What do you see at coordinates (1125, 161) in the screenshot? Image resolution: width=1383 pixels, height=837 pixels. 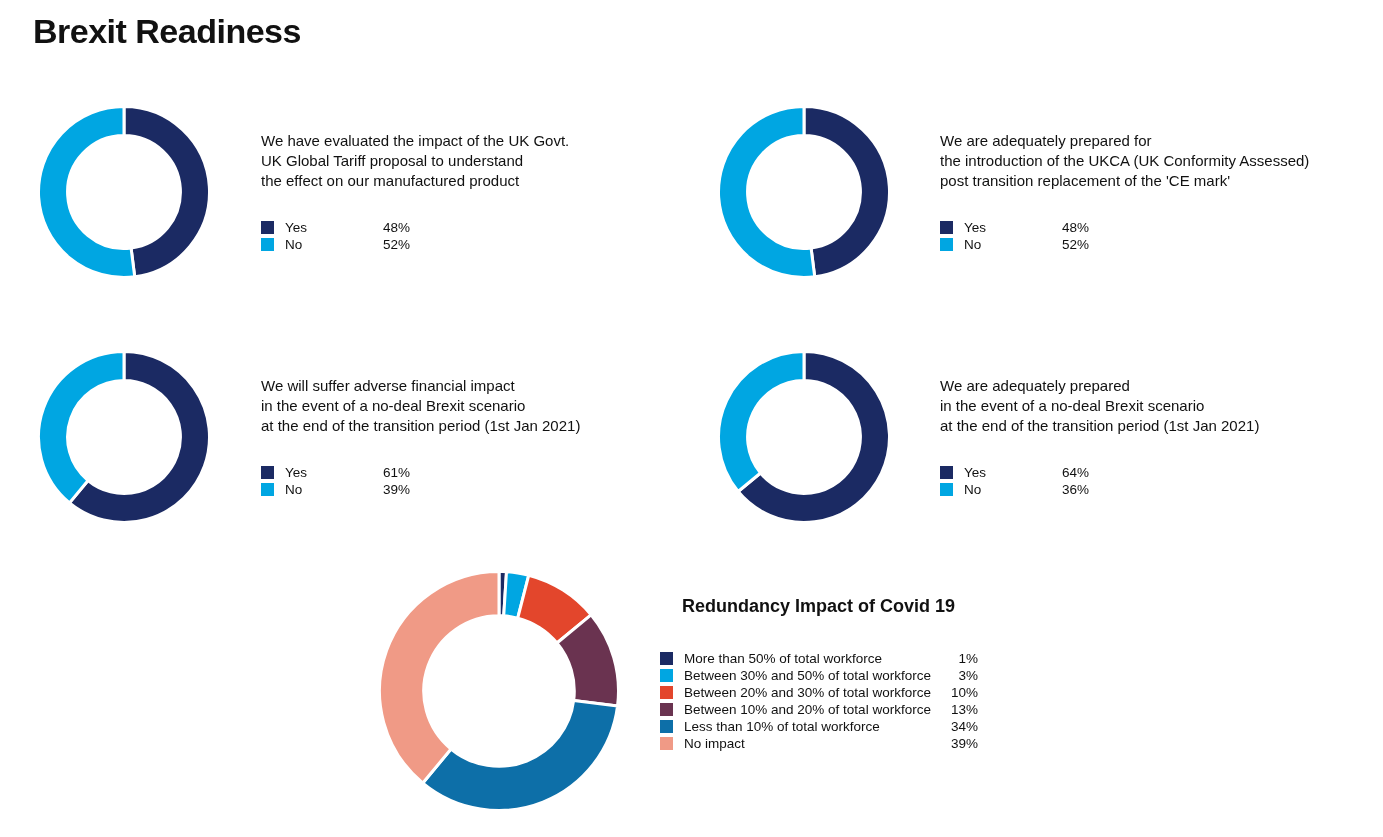 I see `text: We are adequately prepared for the introduction of the UKCA (UK Conformity Assessed) post transition replacement of the 'CE mark'` at bounding box center [1125, 161].